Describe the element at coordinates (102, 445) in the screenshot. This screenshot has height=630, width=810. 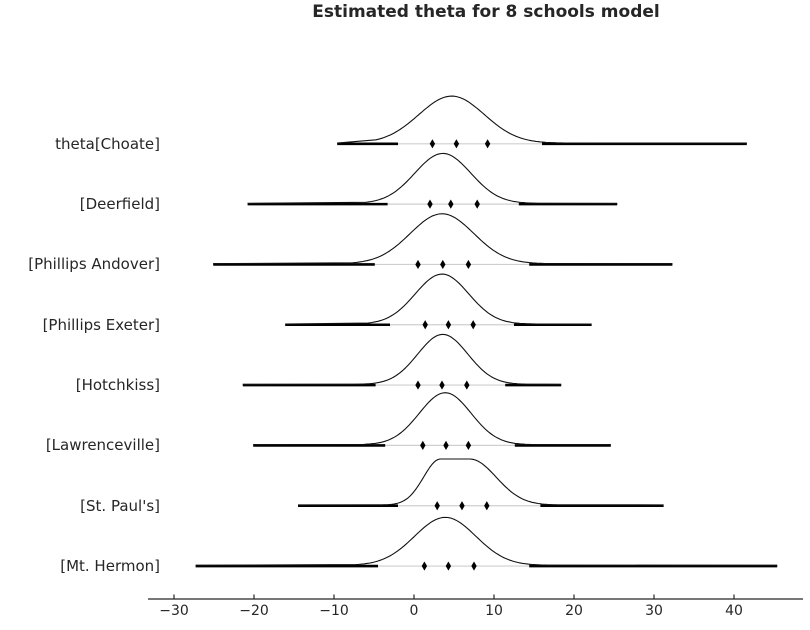
I see `row-label-lawrenceville: [Lawrenceville]` at that location.